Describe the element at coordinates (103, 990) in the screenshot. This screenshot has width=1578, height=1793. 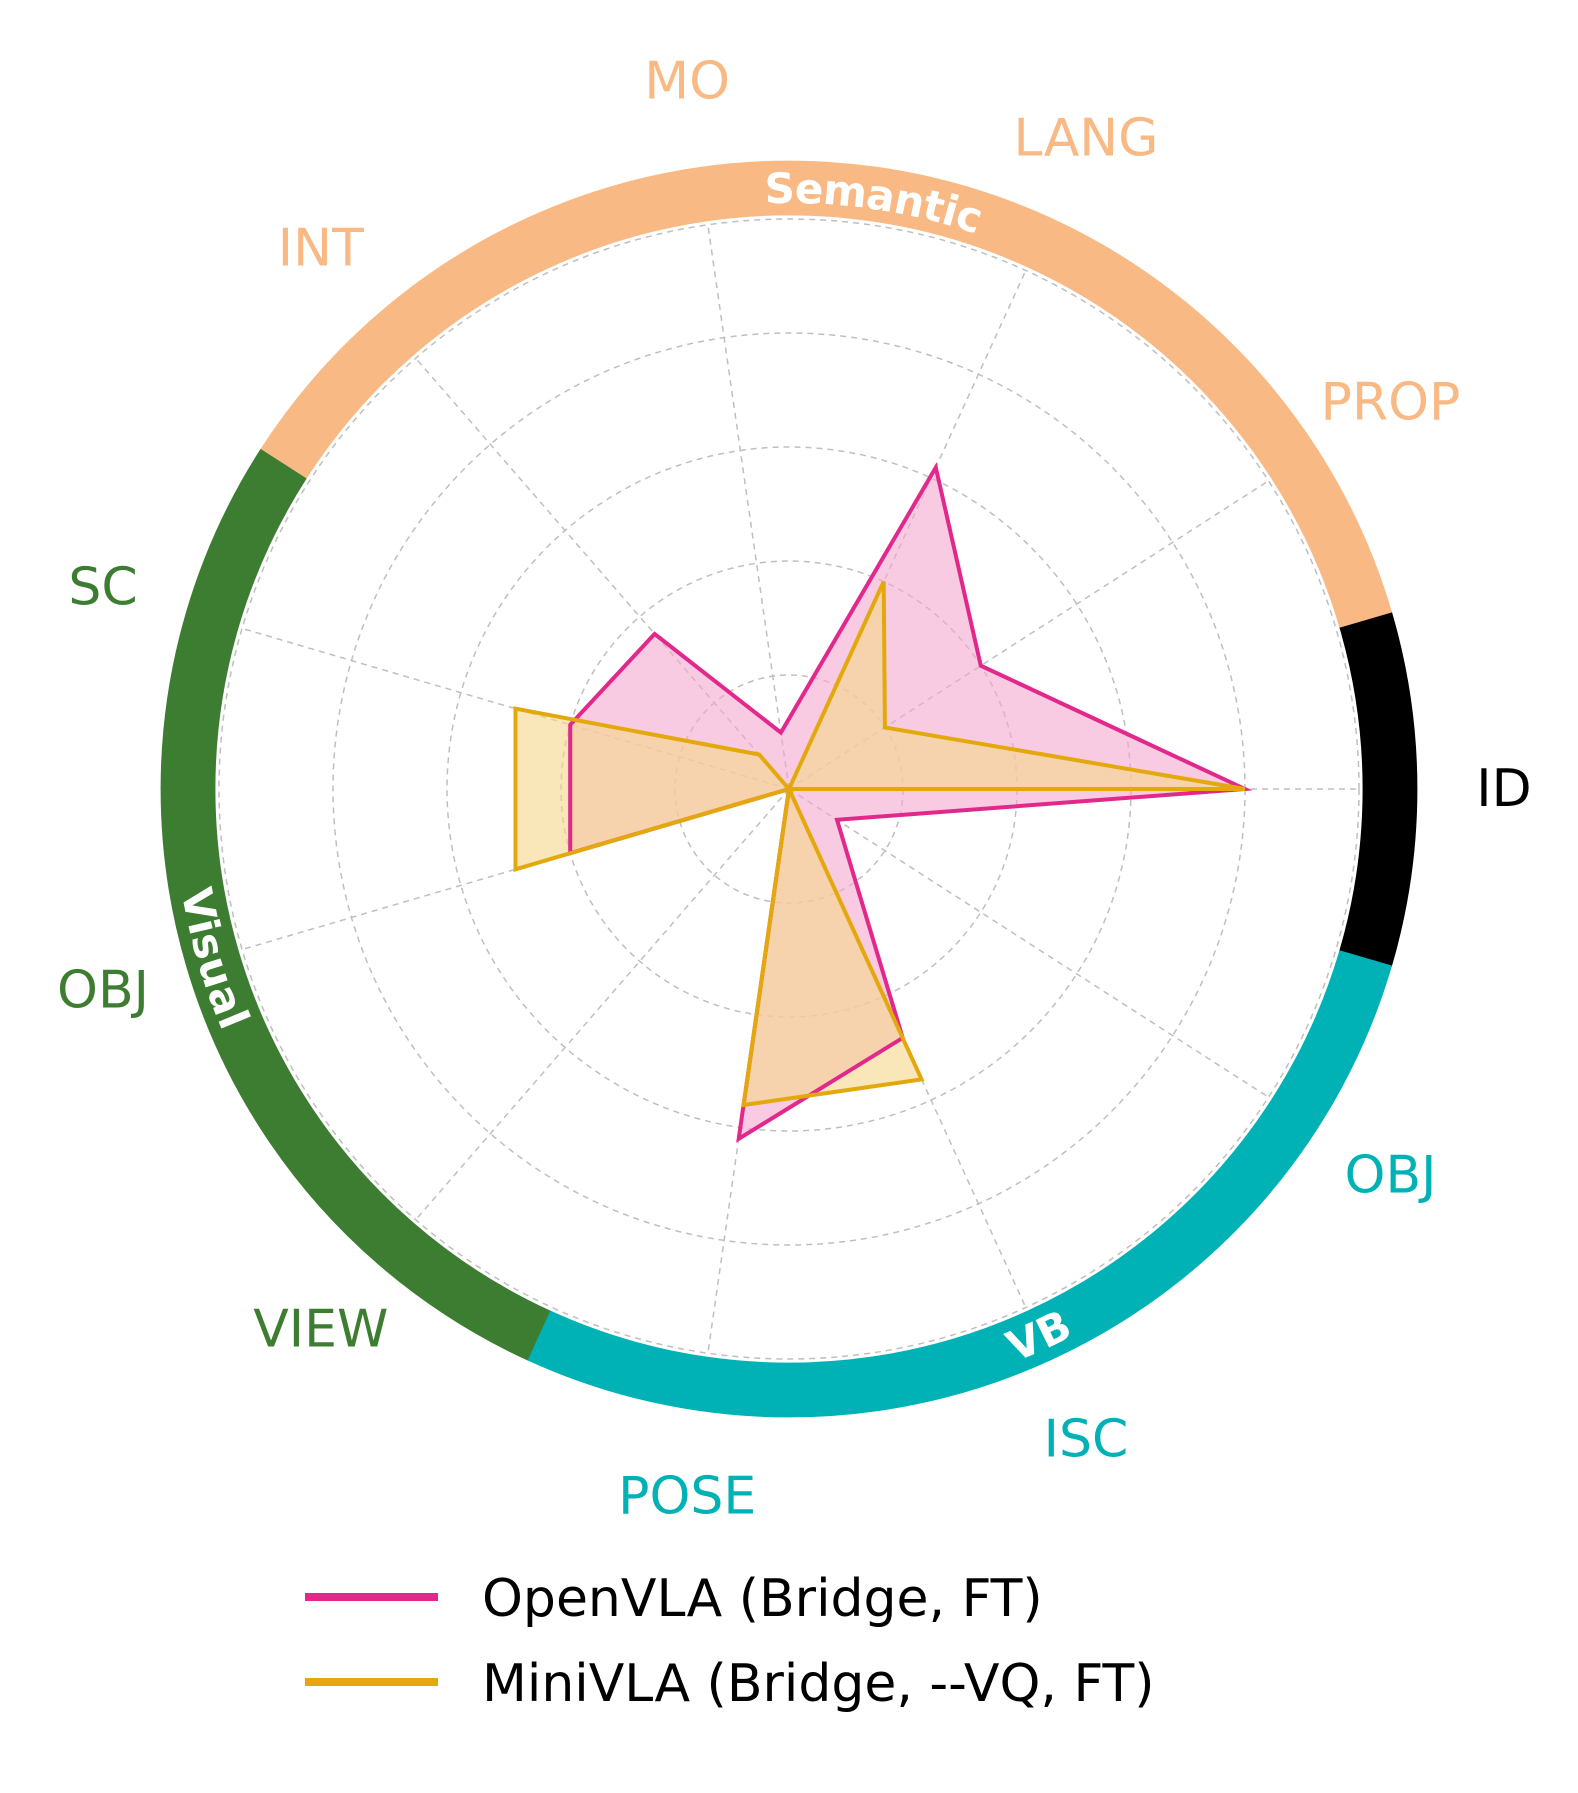
I see `axis-label-obj-visual: OBJ` at that location.